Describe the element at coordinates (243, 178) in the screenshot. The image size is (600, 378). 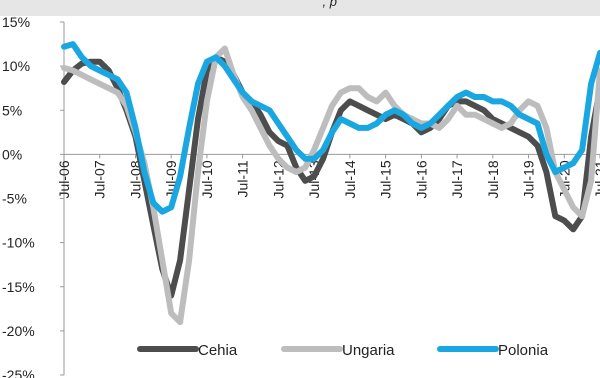
I see `x-tick-label: Jul-11` at that location.